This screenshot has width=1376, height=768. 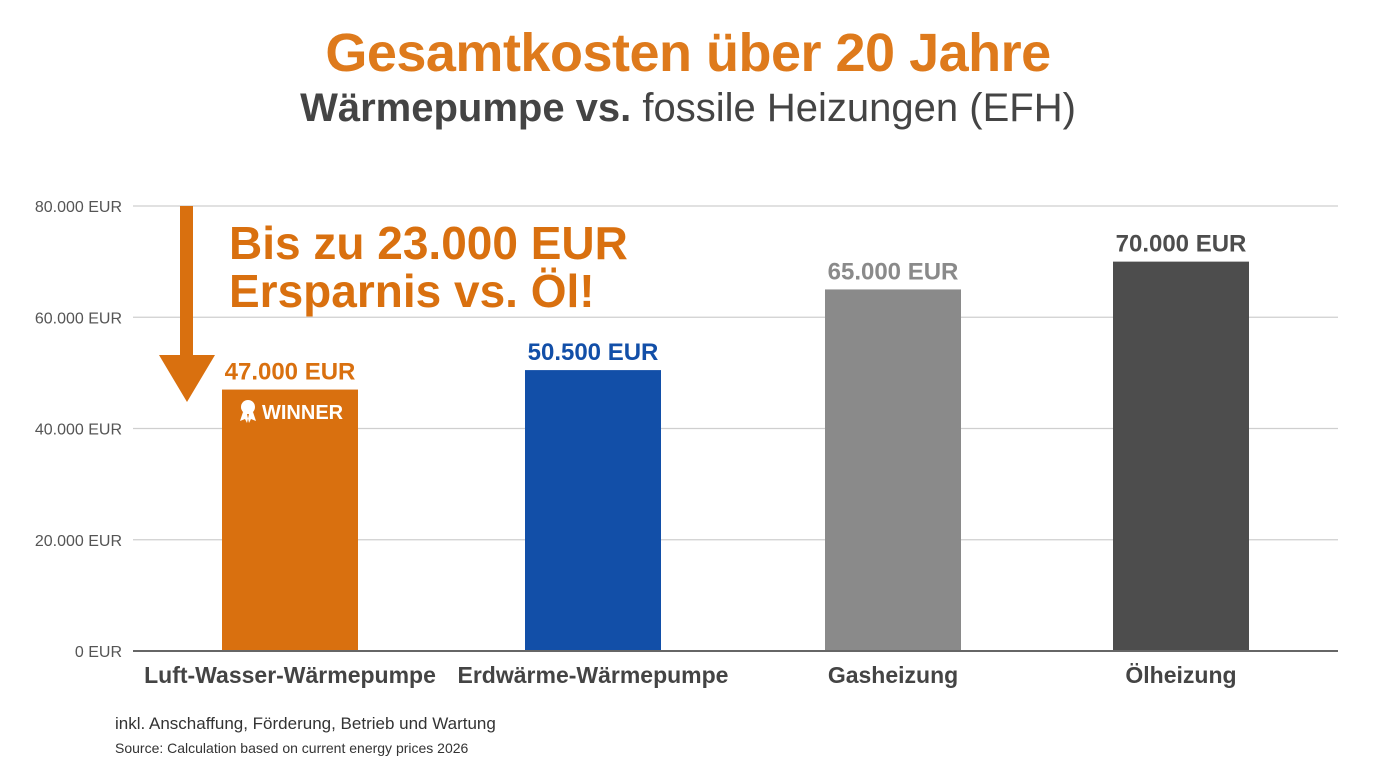 I want to click on y-tick-label: 0 EUR, so click(x=98, y=652).